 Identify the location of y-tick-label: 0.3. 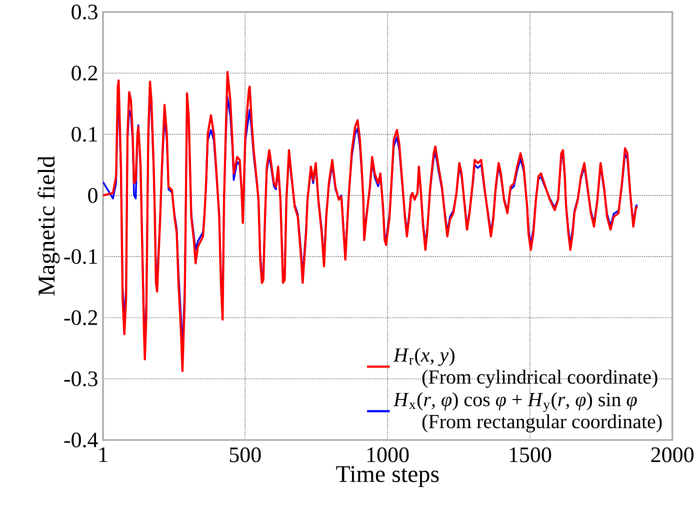
(85, 12).